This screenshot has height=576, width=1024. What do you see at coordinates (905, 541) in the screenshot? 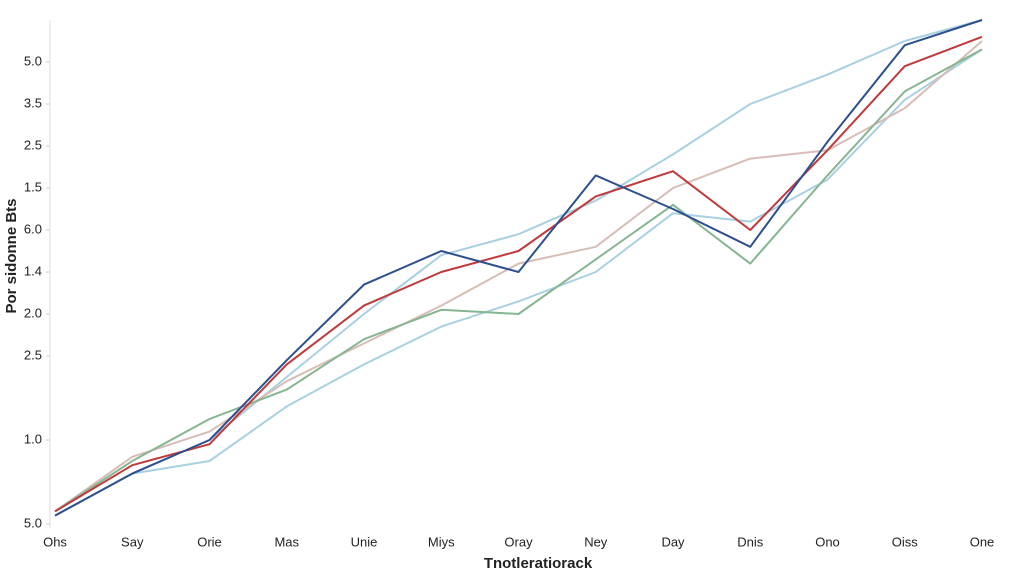
I see `x-tick-label: Oiss` at bounding box center [905, 541].